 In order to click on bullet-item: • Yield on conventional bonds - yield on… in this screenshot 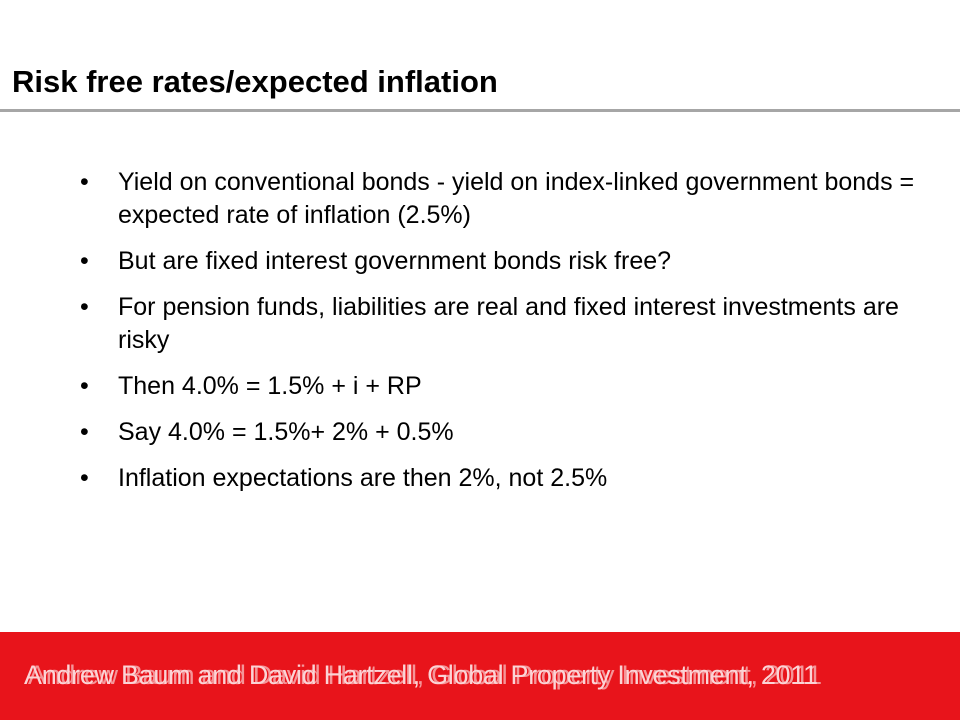, I will do `click(500, 199)`.